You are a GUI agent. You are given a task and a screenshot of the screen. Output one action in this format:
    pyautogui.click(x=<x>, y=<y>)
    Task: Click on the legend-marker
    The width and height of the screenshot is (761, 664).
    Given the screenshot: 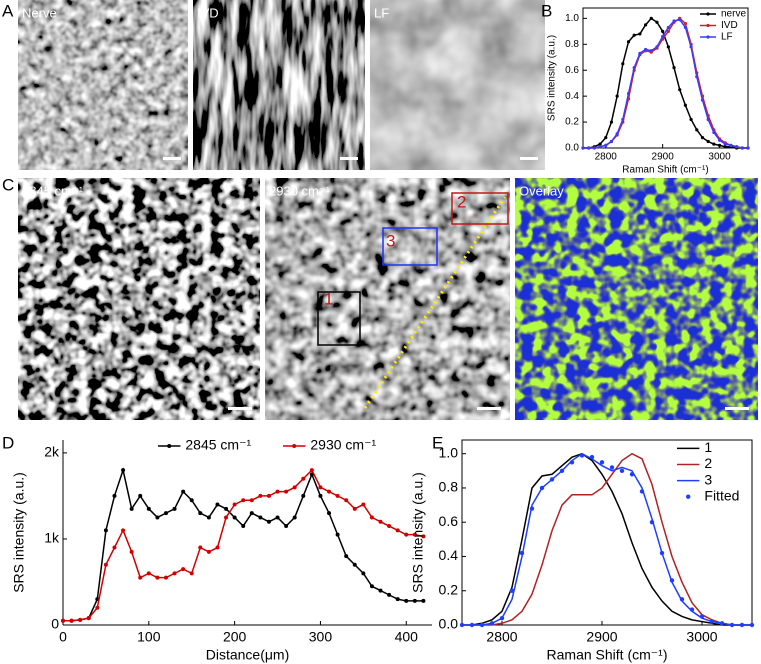 What is the action you would take?
    pyautogui.click(x=708, y=14)
    